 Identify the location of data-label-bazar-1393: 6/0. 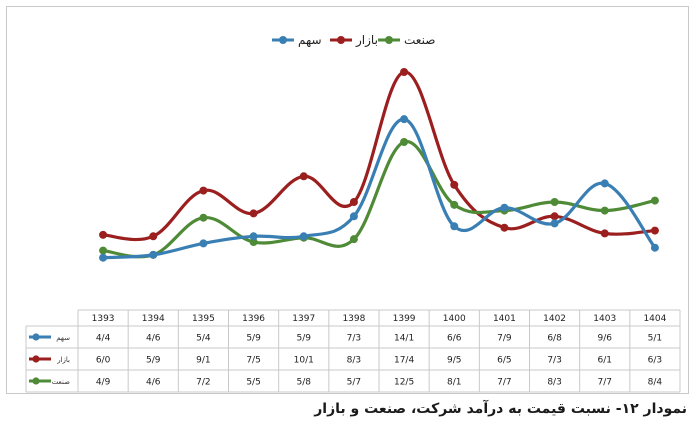
(103, 361).